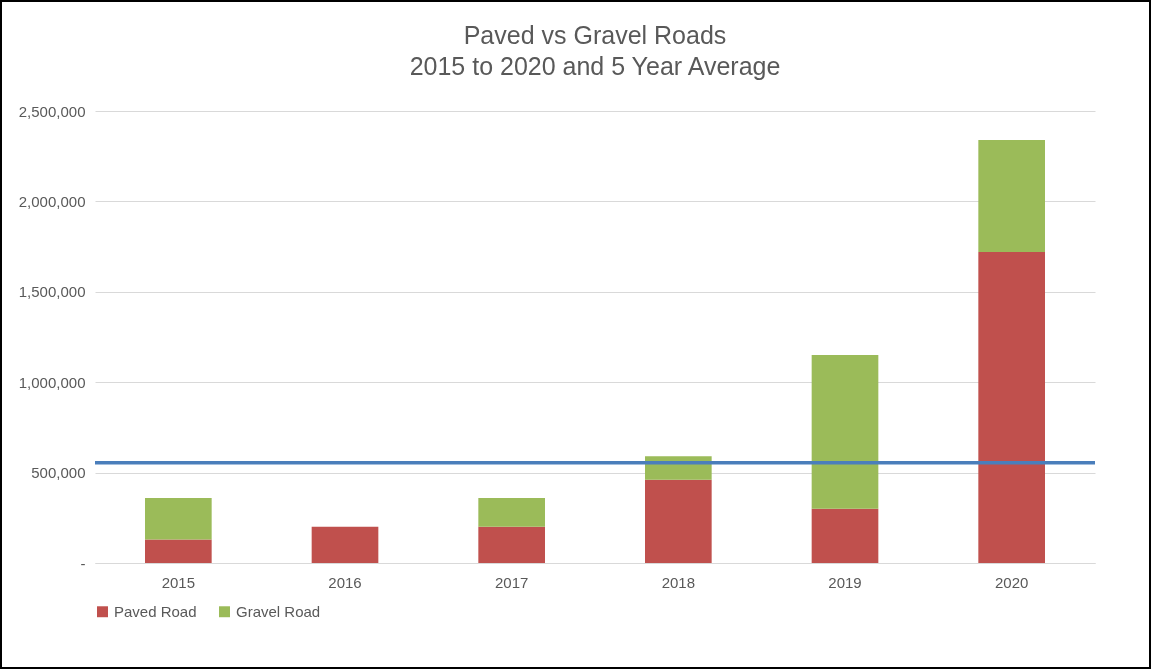  What do you see at coordinates (178, 582) in the screenshot?
I see `x-tick-label: 2015` at bounding box center [178, 582].